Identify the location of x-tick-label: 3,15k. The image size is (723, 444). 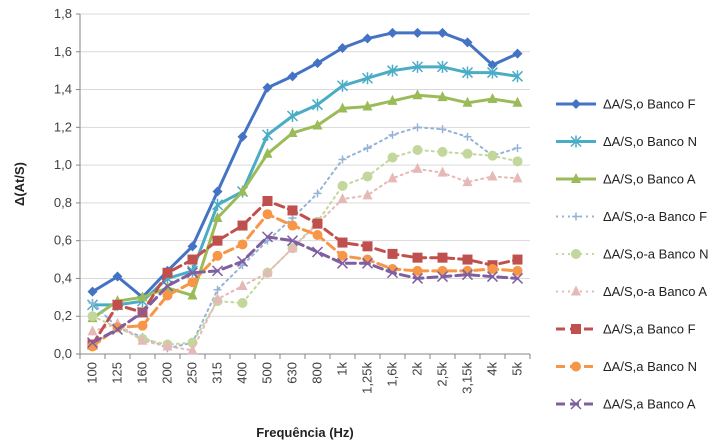
(467, 378).